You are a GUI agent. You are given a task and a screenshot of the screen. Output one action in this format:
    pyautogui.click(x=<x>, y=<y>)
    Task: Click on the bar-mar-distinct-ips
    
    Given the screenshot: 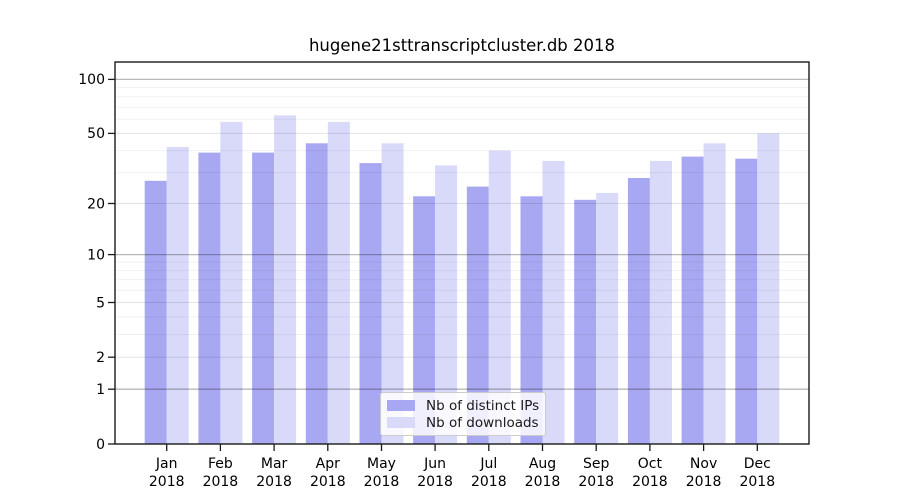 What is the action you would take?
    pyautogui.click(x=263, y=298)
    